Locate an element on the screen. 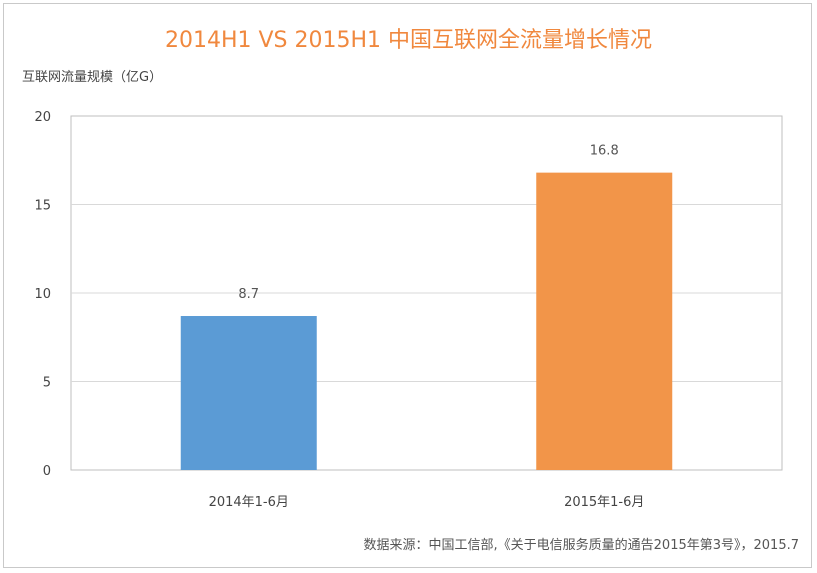 Image resolution: width=817 pixels, height=573 pixels. data-label: 16.8 is located at coordinates (604, 151).